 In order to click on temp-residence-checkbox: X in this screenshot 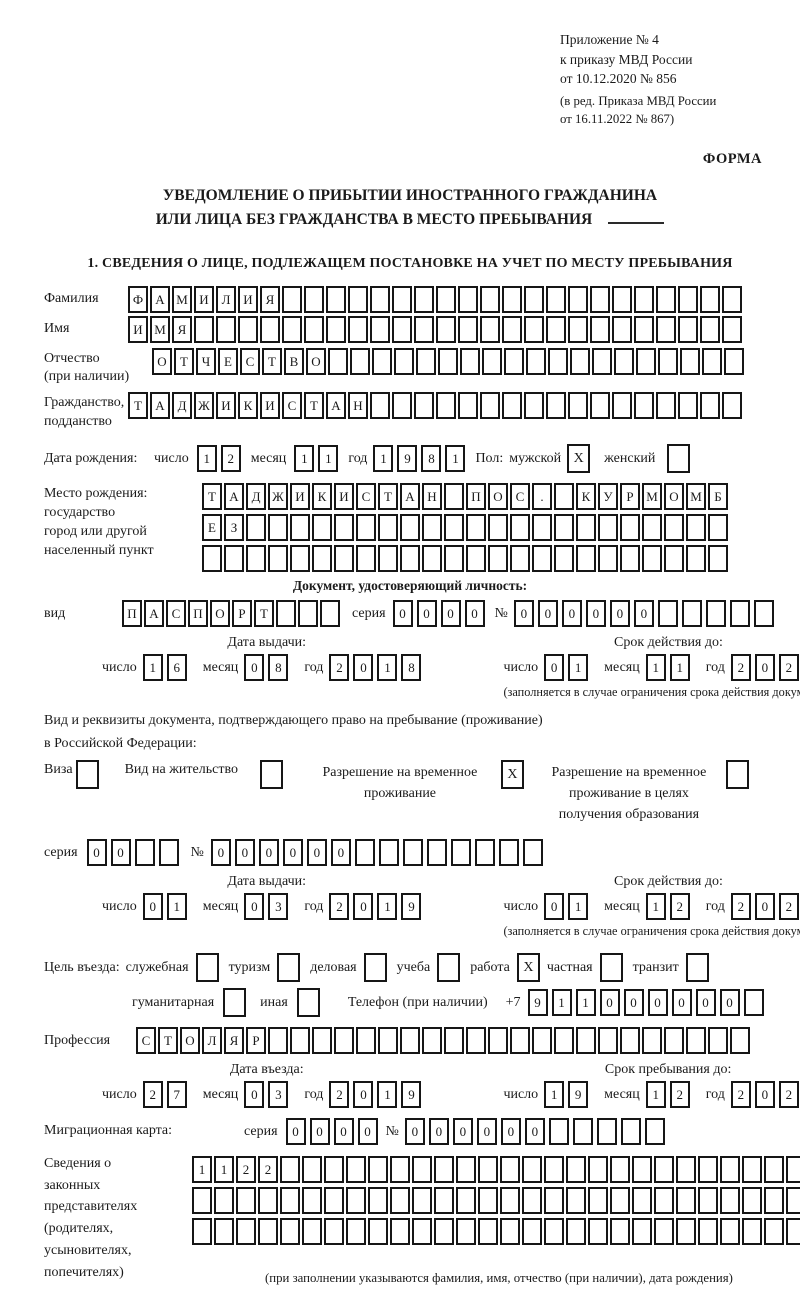, I will do `click(512, 775)`.